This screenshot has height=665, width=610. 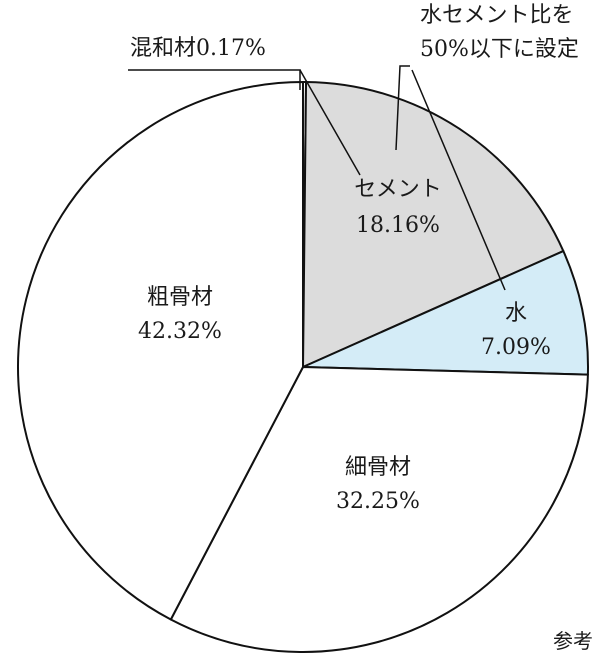 What do you see at coordinates (402, 108) in the screenshot?
I see `annotation-leader-cement` at bounding box center [402, 108].